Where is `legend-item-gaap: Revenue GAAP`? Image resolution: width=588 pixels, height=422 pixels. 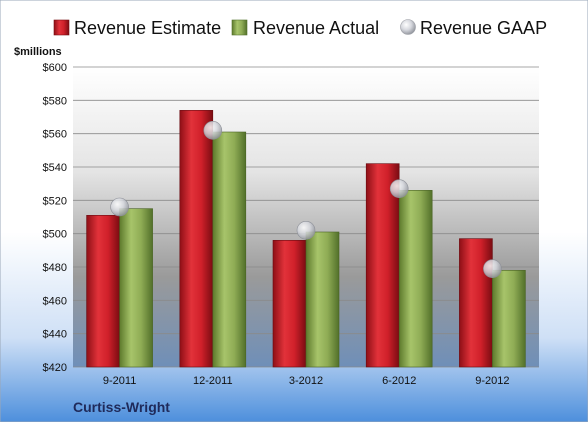 legend-item-gaap: Revenue GAAP is located at coordinates (473, 28).